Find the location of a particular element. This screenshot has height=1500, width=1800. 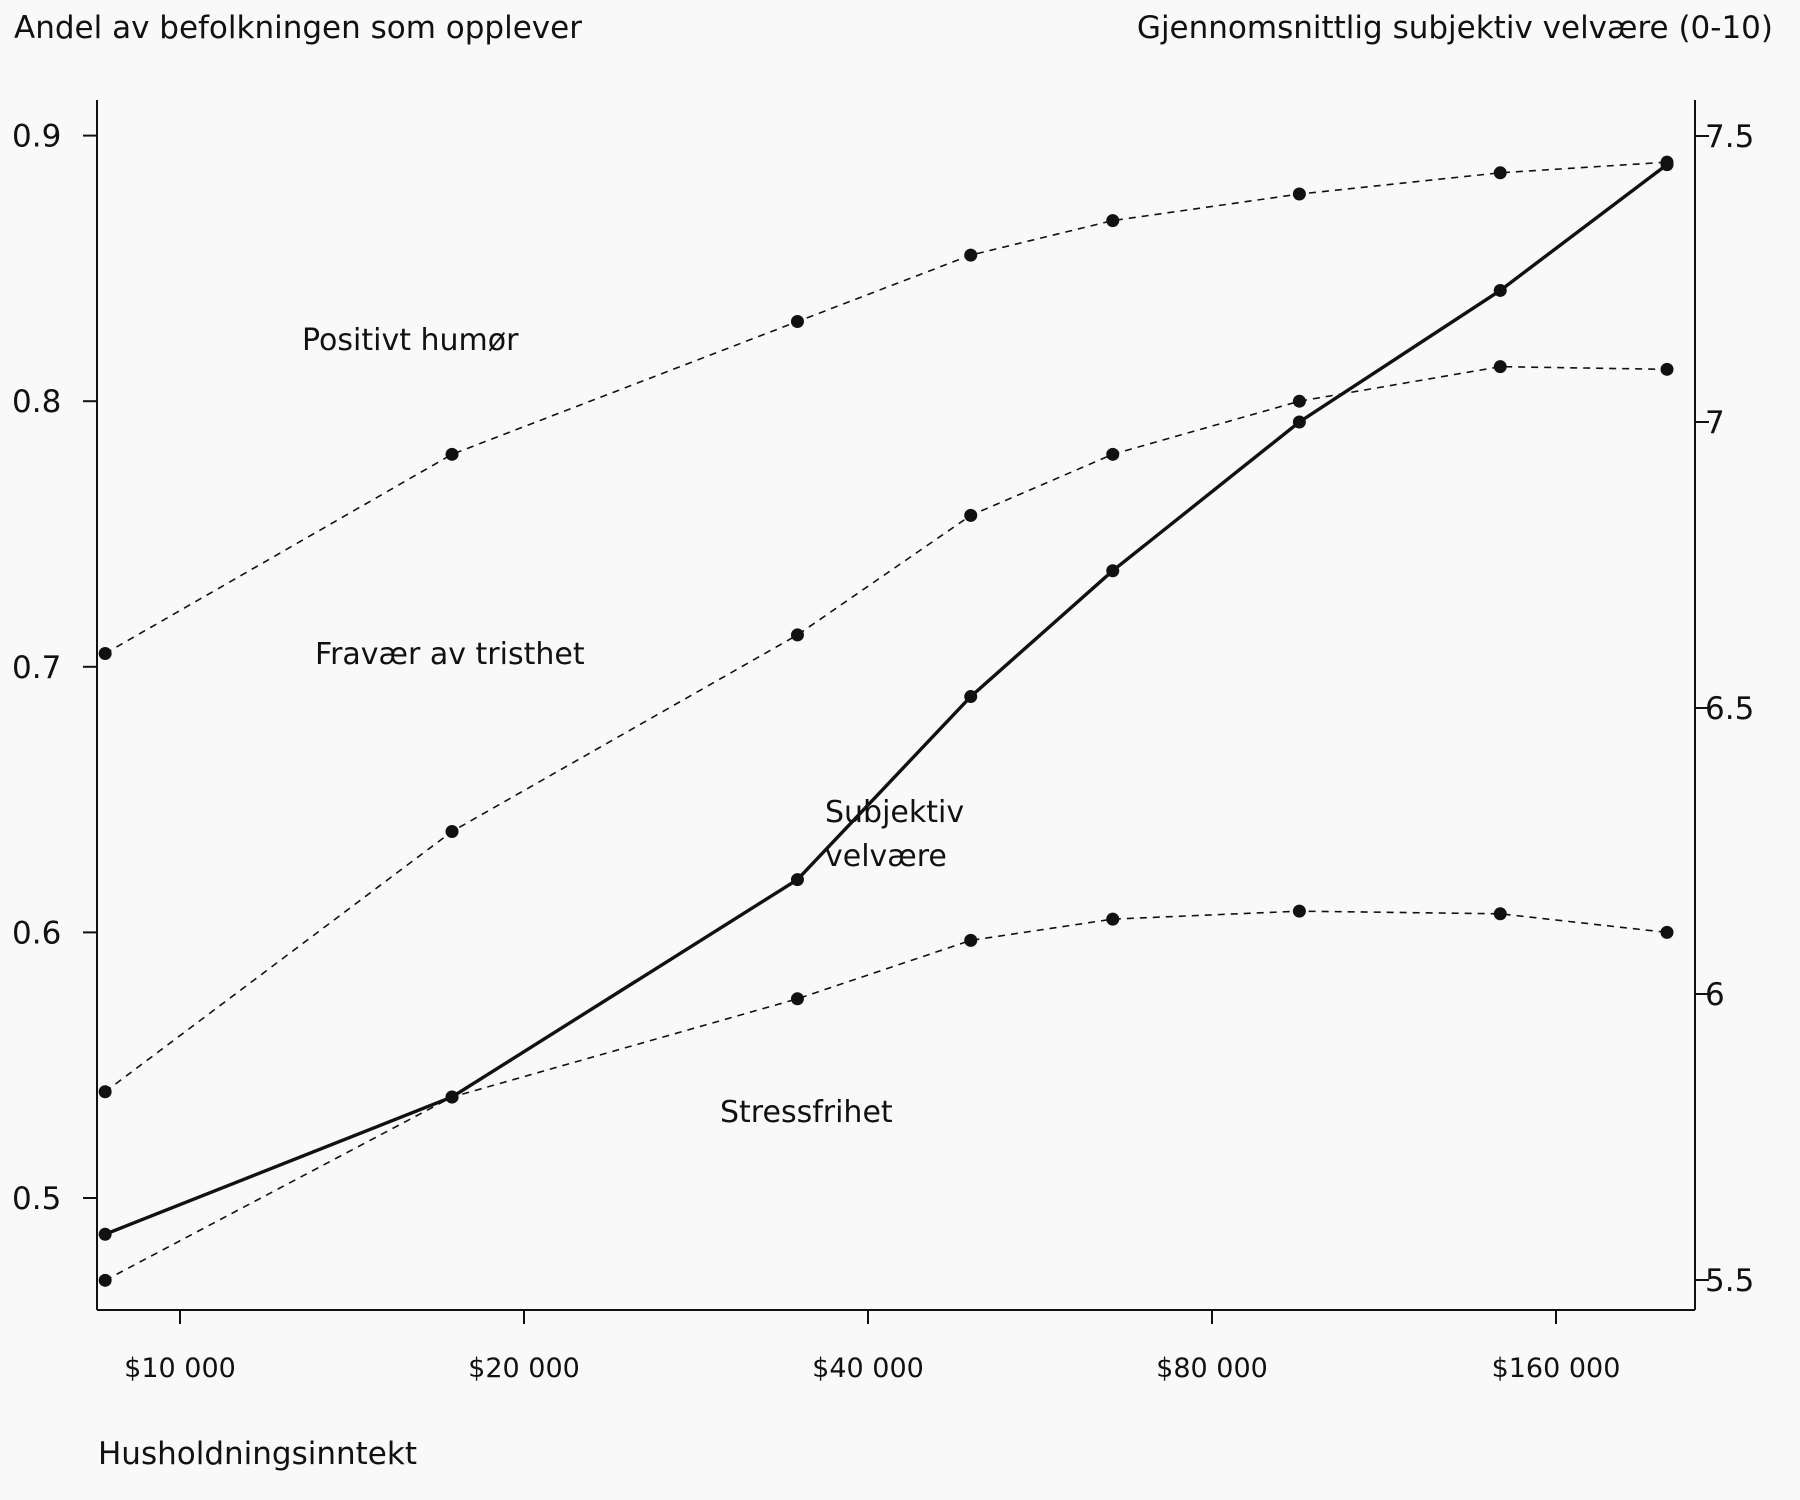

x-tick-label: $10 000 is located at coordinates (180, 1368).